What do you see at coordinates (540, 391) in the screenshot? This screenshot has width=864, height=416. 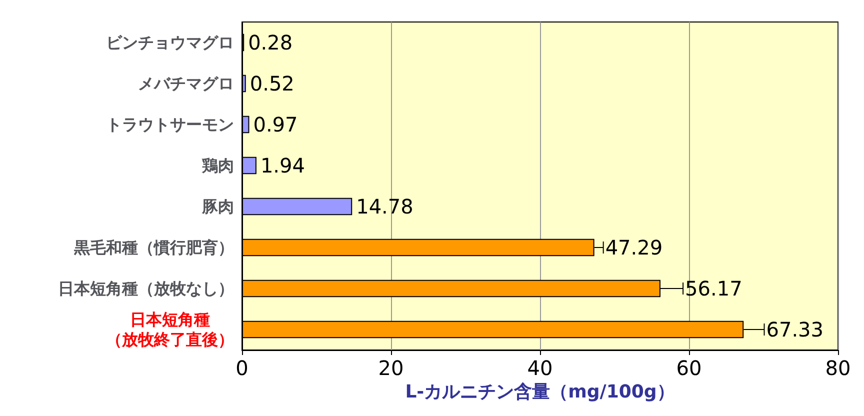 I see `x-axis-title: L-カルニチン含量（mg/100g）` at bounding box center [540, 391].